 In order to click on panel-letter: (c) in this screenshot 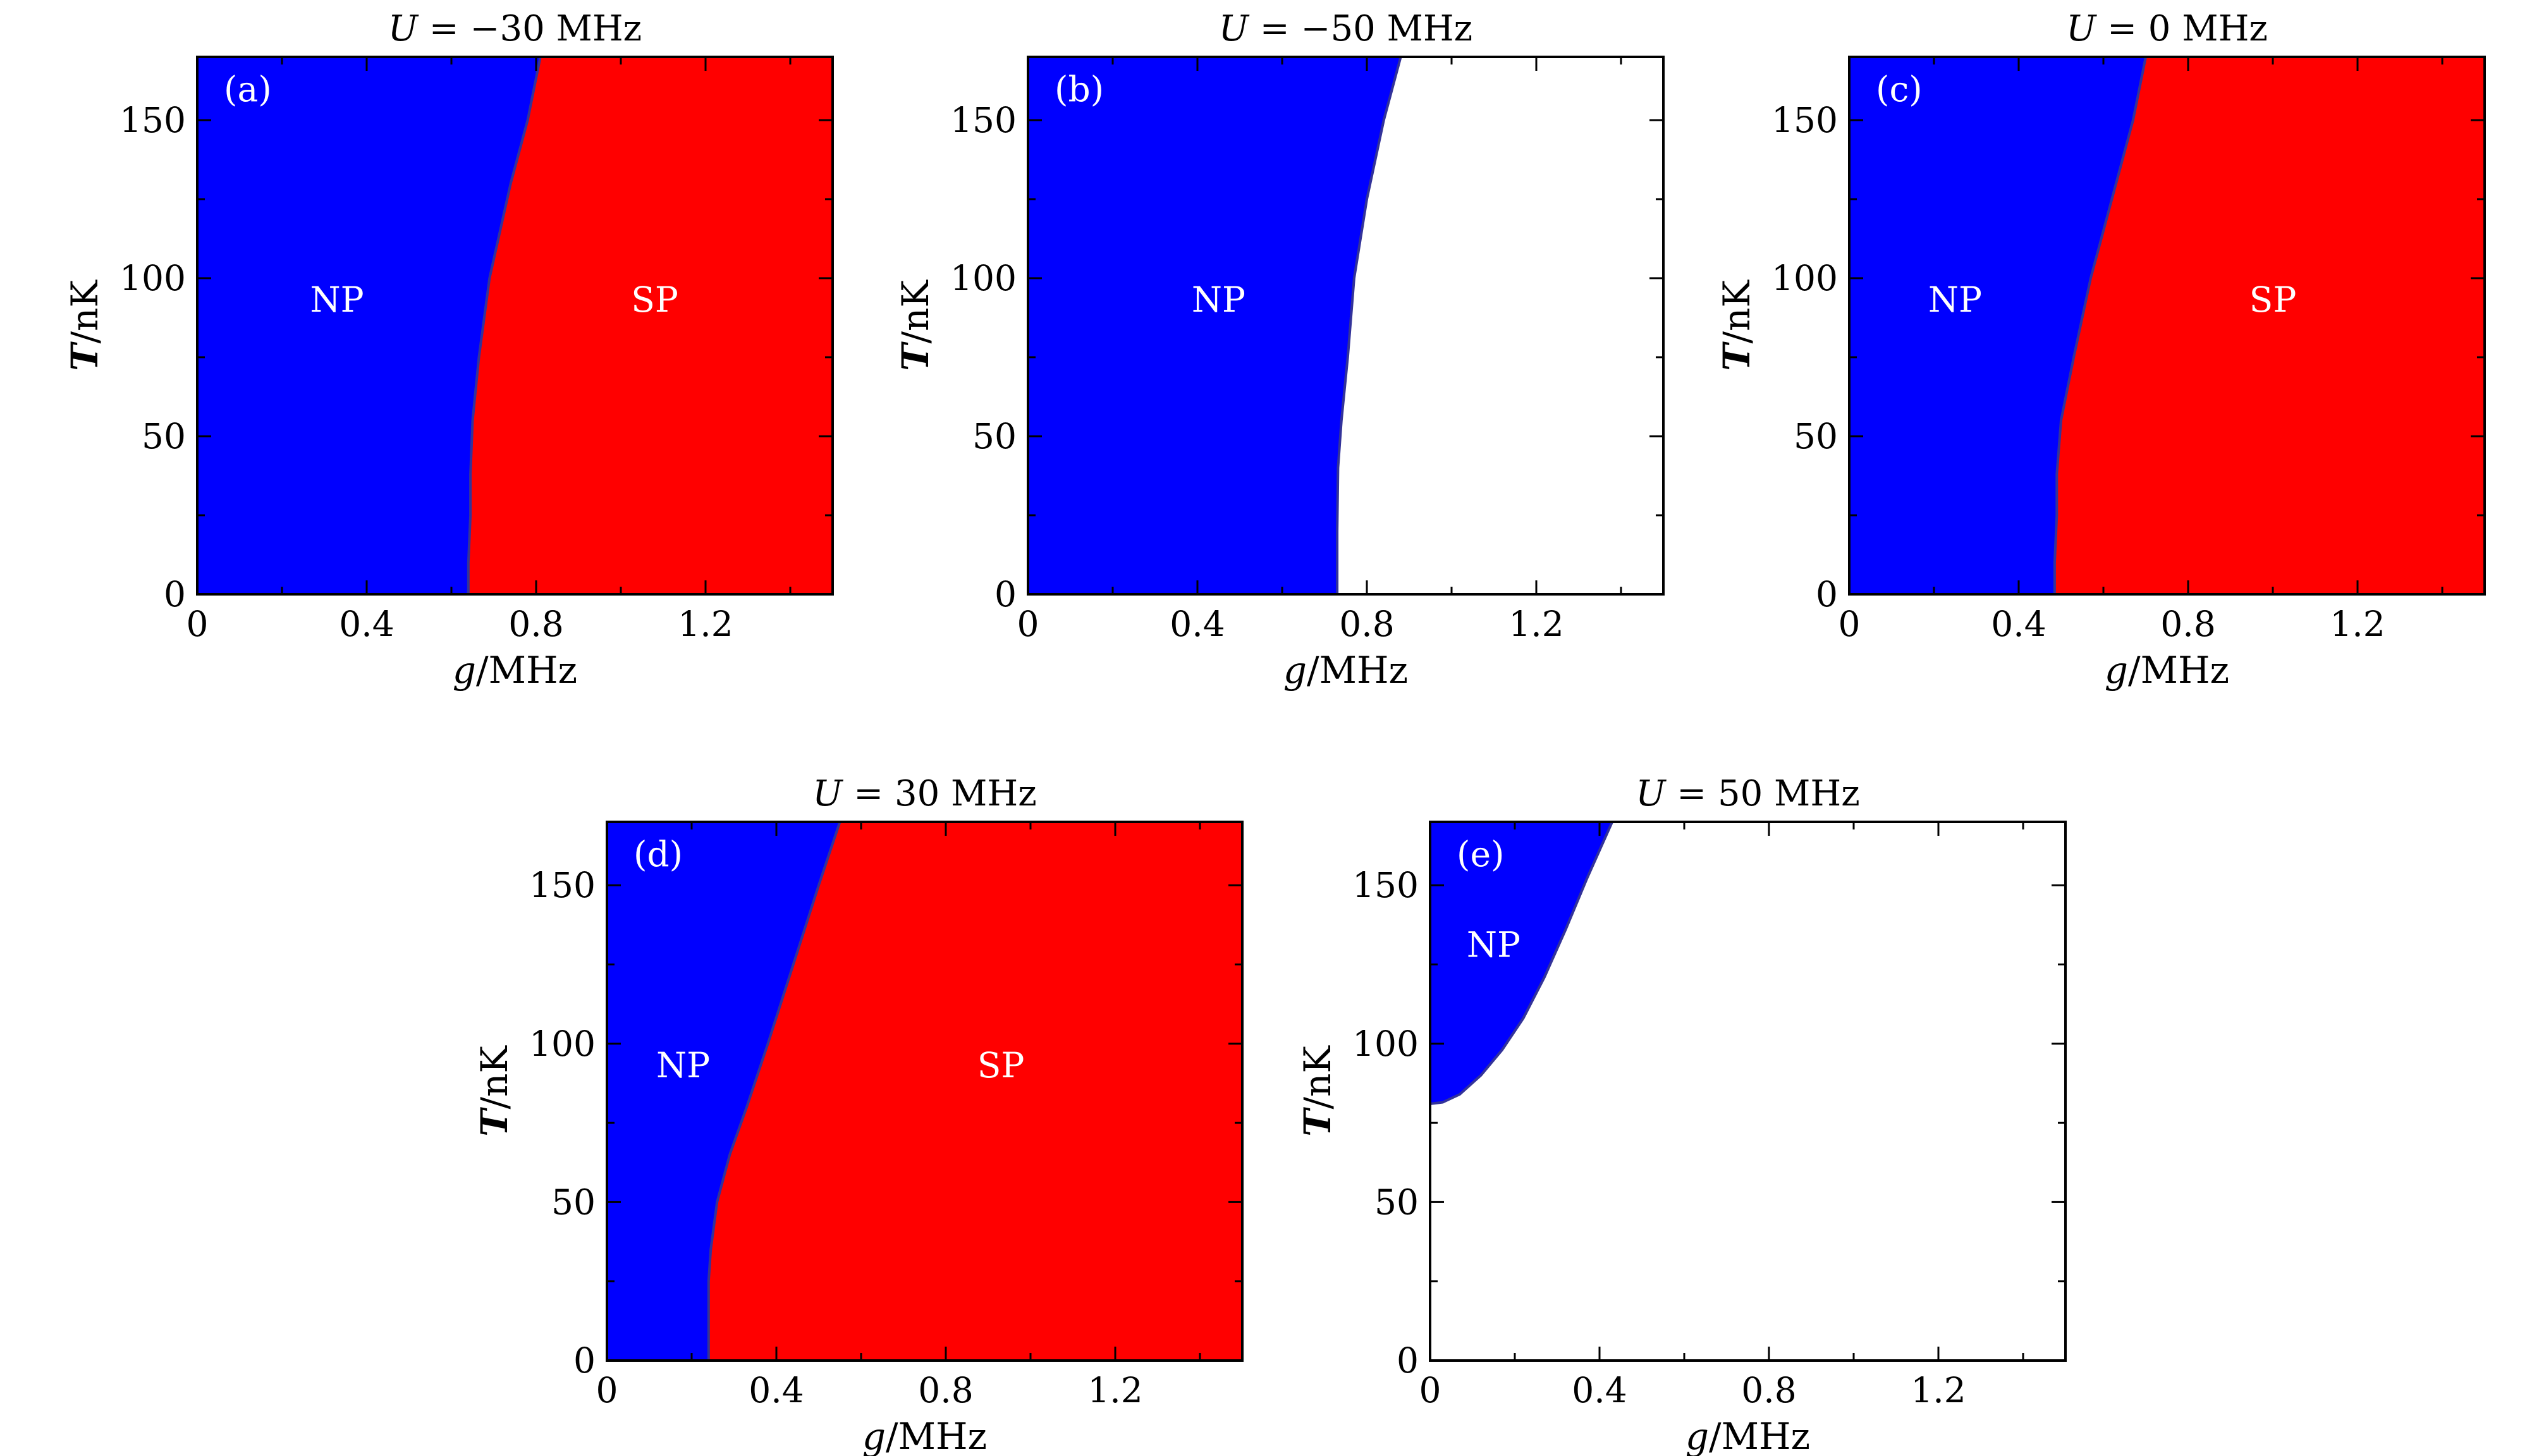, I will do `click(1900, 89)`.